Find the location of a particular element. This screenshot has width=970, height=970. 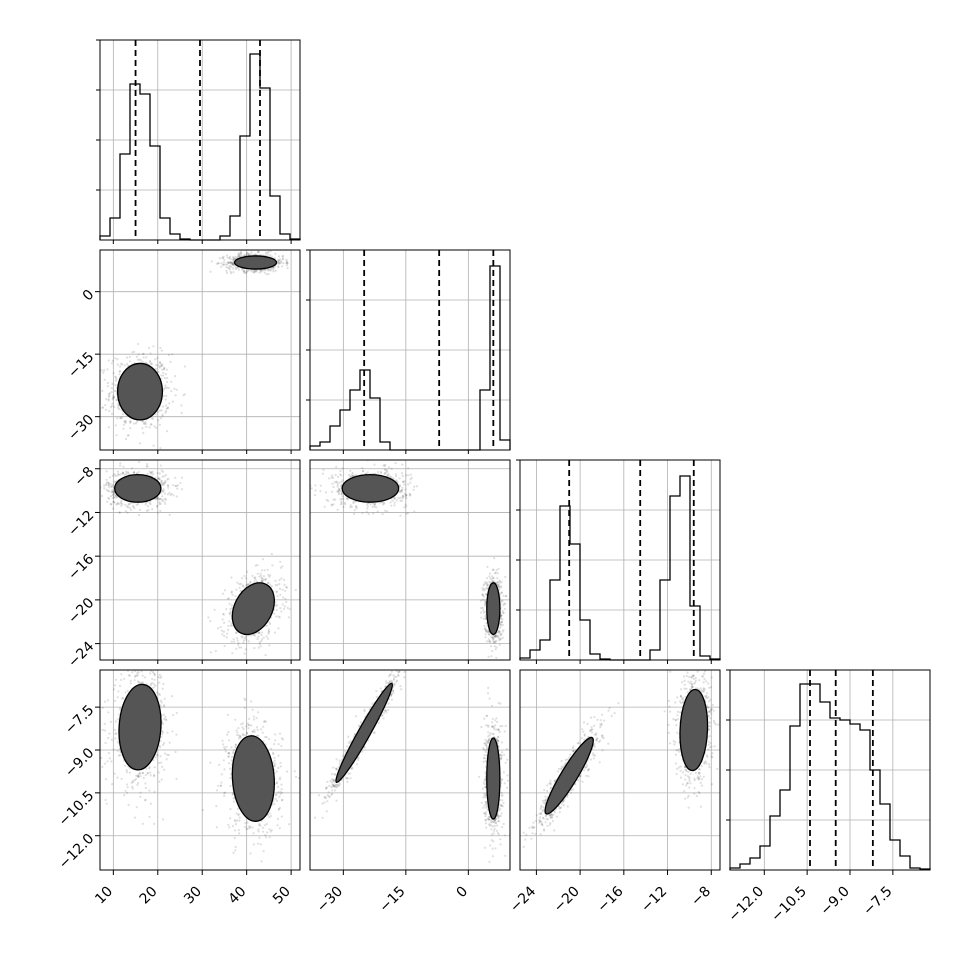

x-tick-label: 50 is located at coordinates (282, 896).